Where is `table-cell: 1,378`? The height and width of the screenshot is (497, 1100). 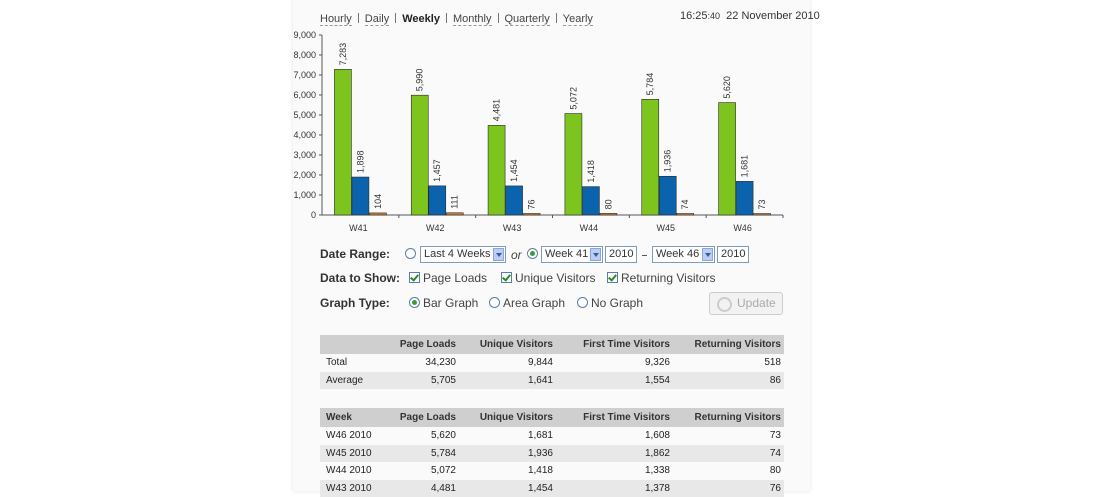 table-cell: 1,378 is located at coordinates (614, 488).